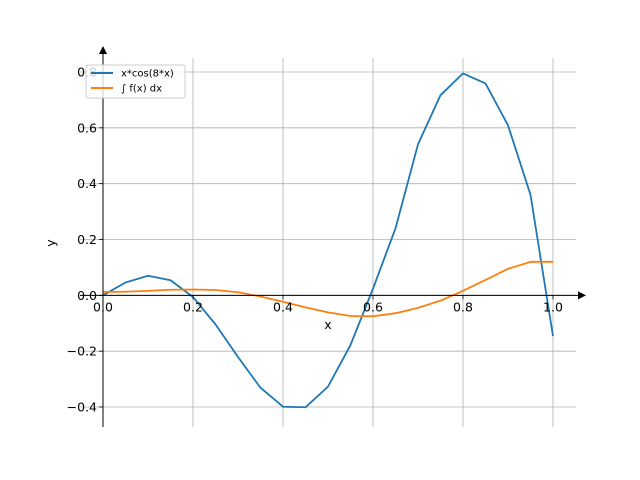  What do you see at coordinates (82, 407) in the screenshot?
I see `y-tick-label: −0.4` at bounding box center [82, 407].